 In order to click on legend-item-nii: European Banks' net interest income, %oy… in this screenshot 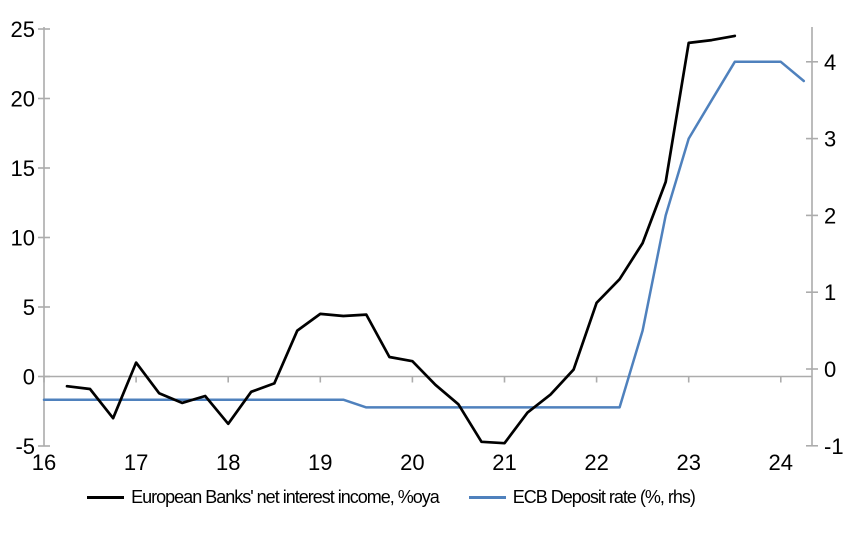, I will do `click(263, 497)`.